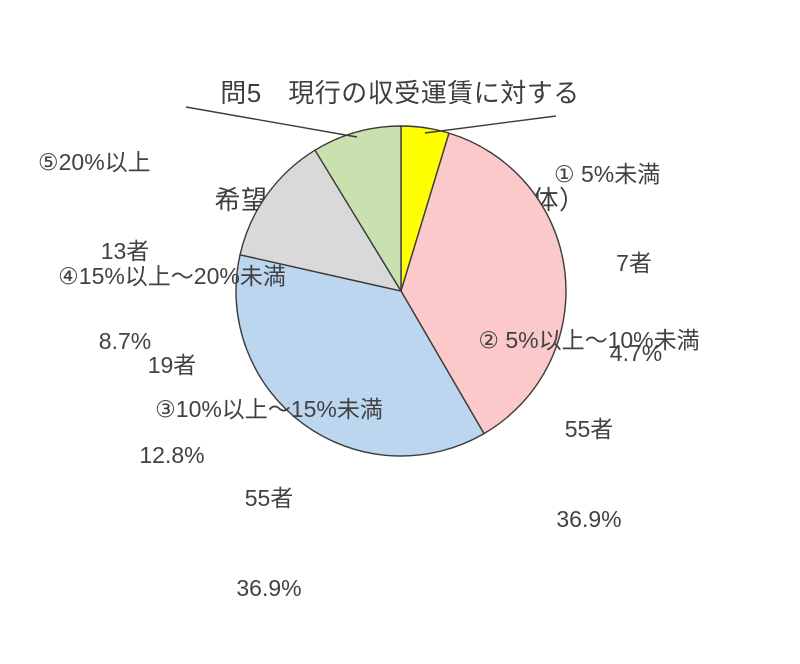 The image size is (800, 664). I want to click on slice-label-3-name: ③10%以上～15%未満, so click(269, 408).